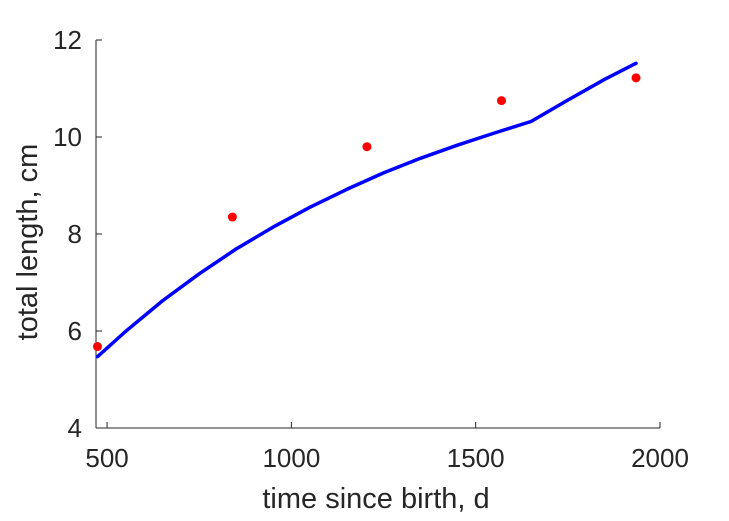 The width and height of the screenshot is (729, 521). Describe the element at coordinates (291, 458) in the screenshot. I see `x-tick-label: 1000` at that location.